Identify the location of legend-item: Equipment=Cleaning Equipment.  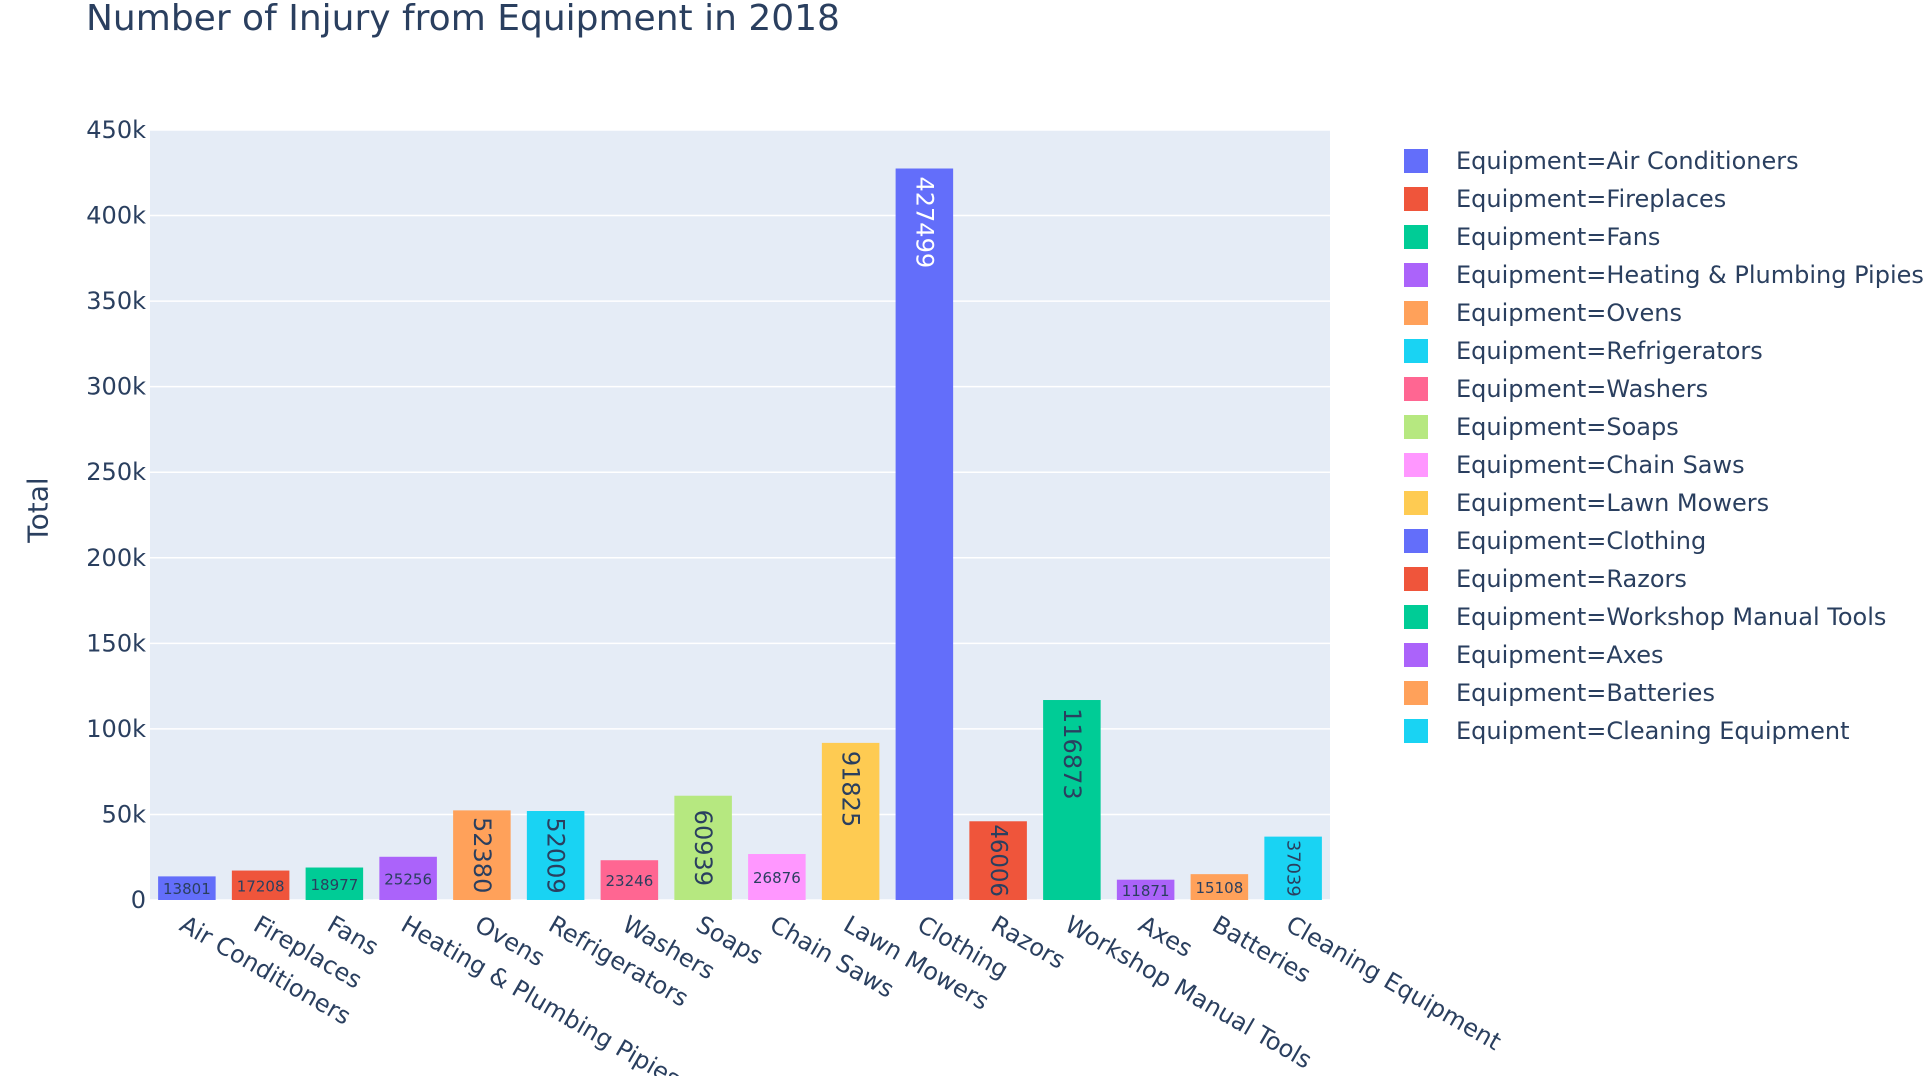
(1664, 731).